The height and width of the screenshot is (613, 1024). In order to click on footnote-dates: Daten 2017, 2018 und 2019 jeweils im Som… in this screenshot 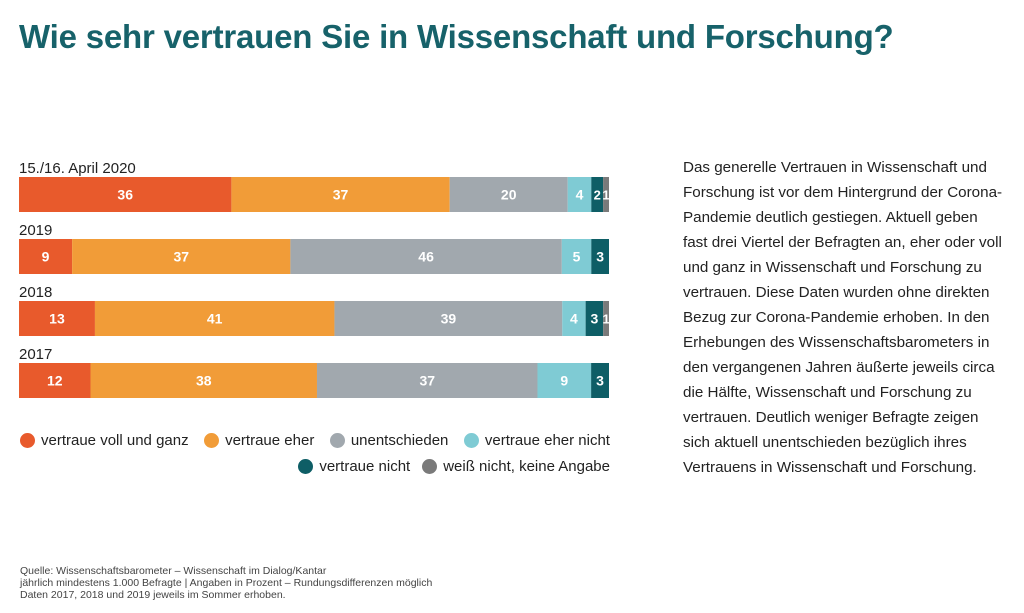, I will do `click(153, 595)`.